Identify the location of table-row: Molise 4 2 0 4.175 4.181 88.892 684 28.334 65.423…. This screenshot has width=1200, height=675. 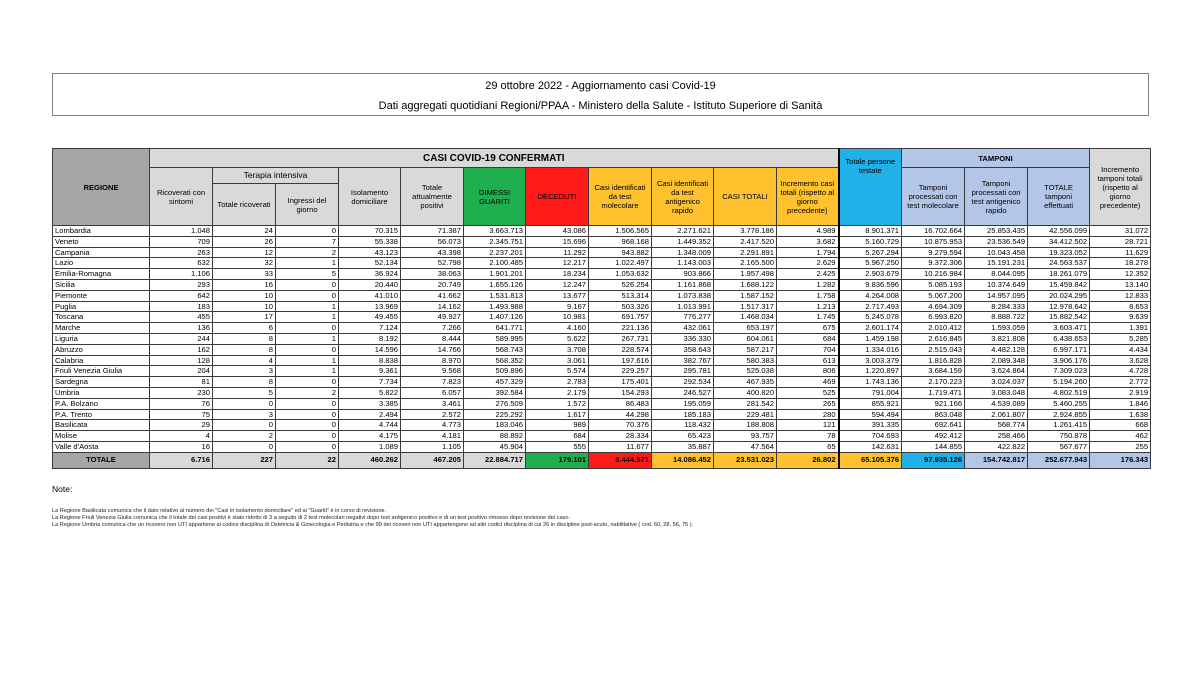
(602, 436).